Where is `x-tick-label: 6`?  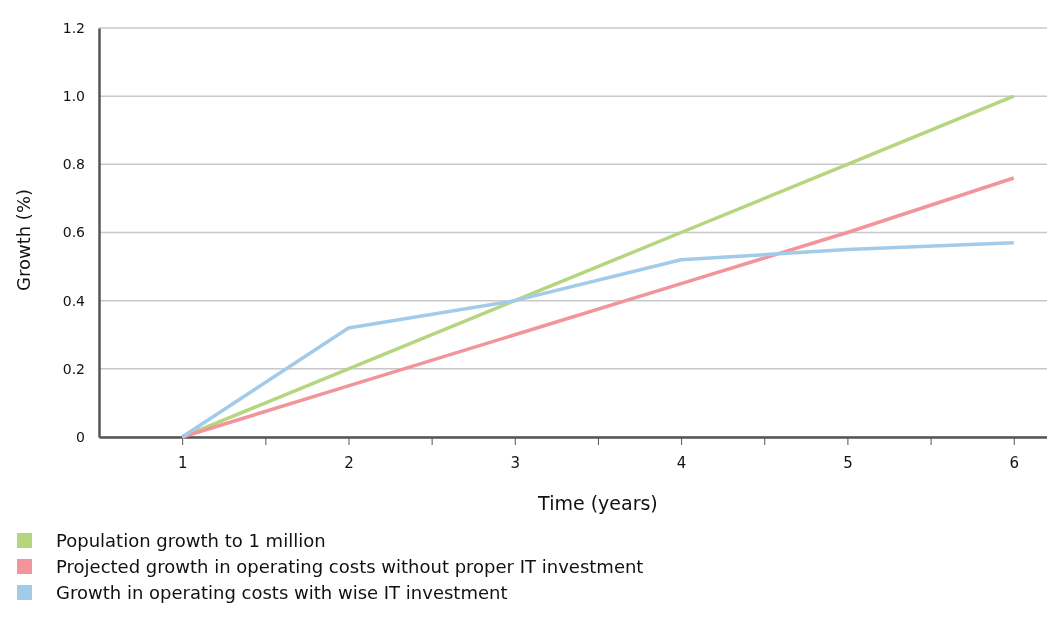 x-tick-label: 6 is located at coordinates (1014, 462).